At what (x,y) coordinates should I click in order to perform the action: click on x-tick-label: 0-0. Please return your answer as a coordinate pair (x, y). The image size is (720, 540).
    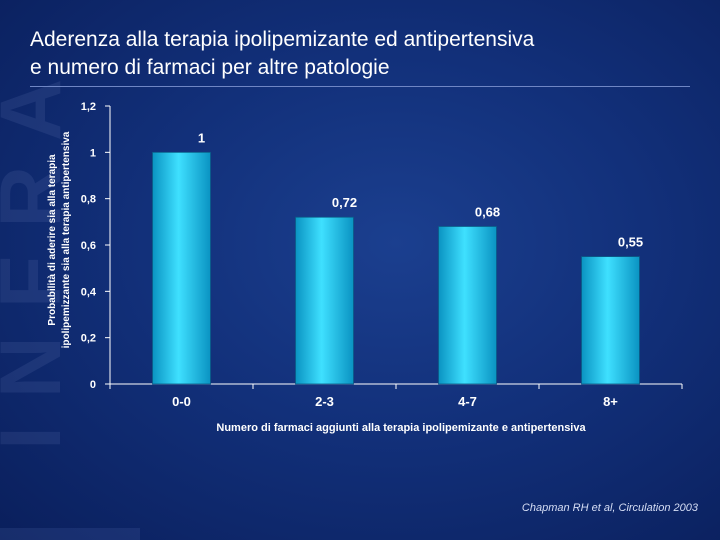
    Looking at the image, I should click on (181, 401).